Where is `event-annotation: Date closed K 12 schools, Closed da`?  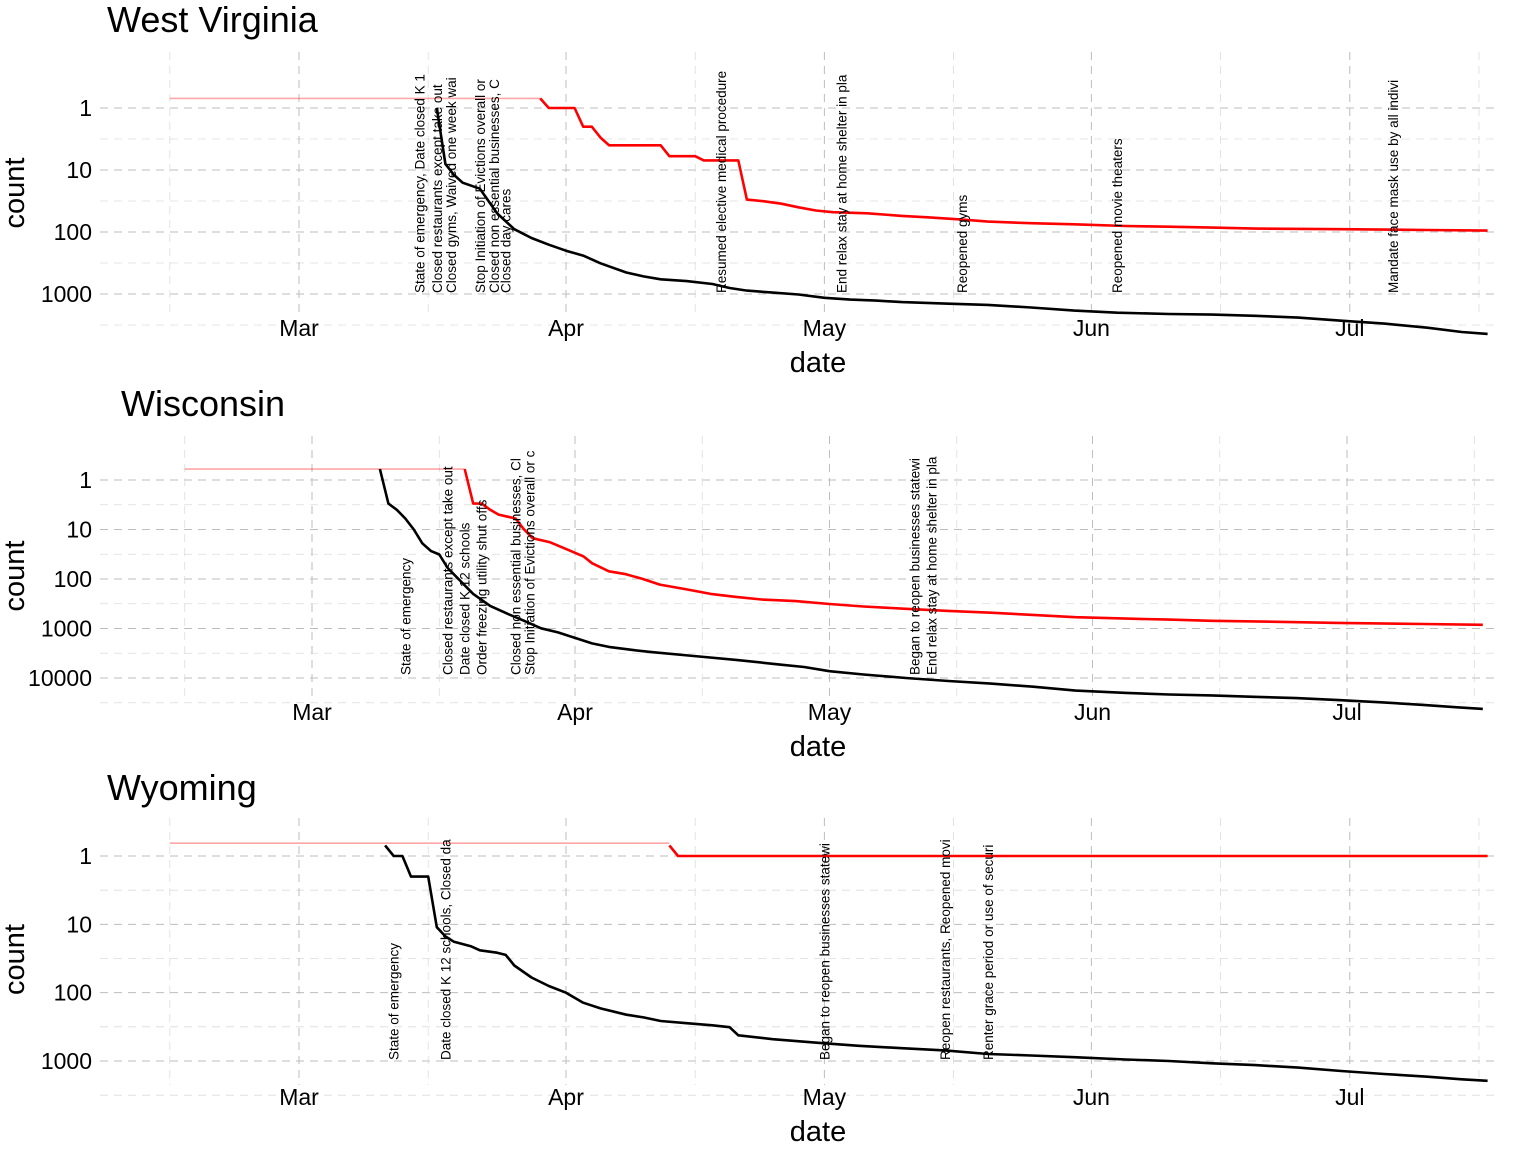
event-annotation: Date closed K 12 schools, Closed da is located at coordinates (445, 949).